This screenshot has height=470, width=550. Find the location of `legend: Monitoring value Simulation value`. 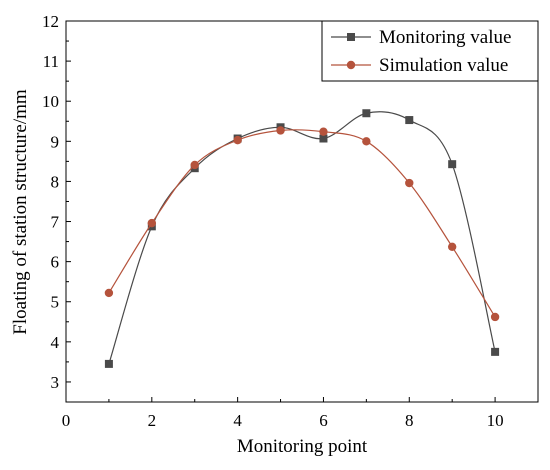

legend: Monitoring value Simulation value is located at coordinates (430, 51).